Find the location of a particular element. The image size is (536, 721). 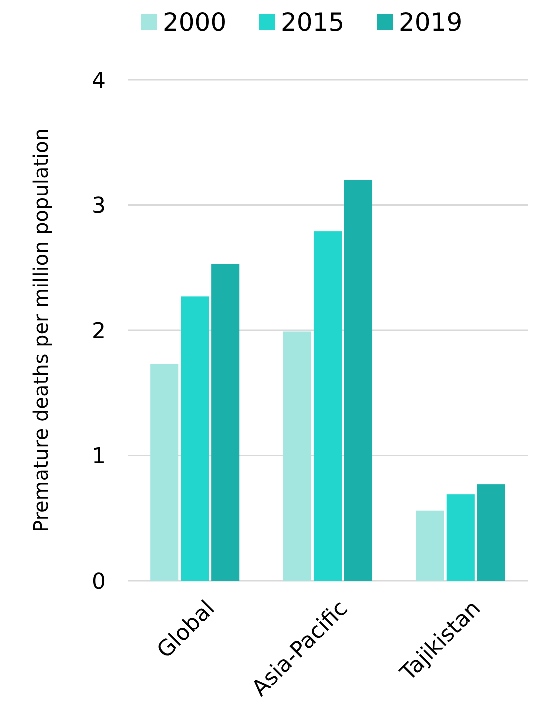

legend-label: 2015 is located at coordinates (313, 22).